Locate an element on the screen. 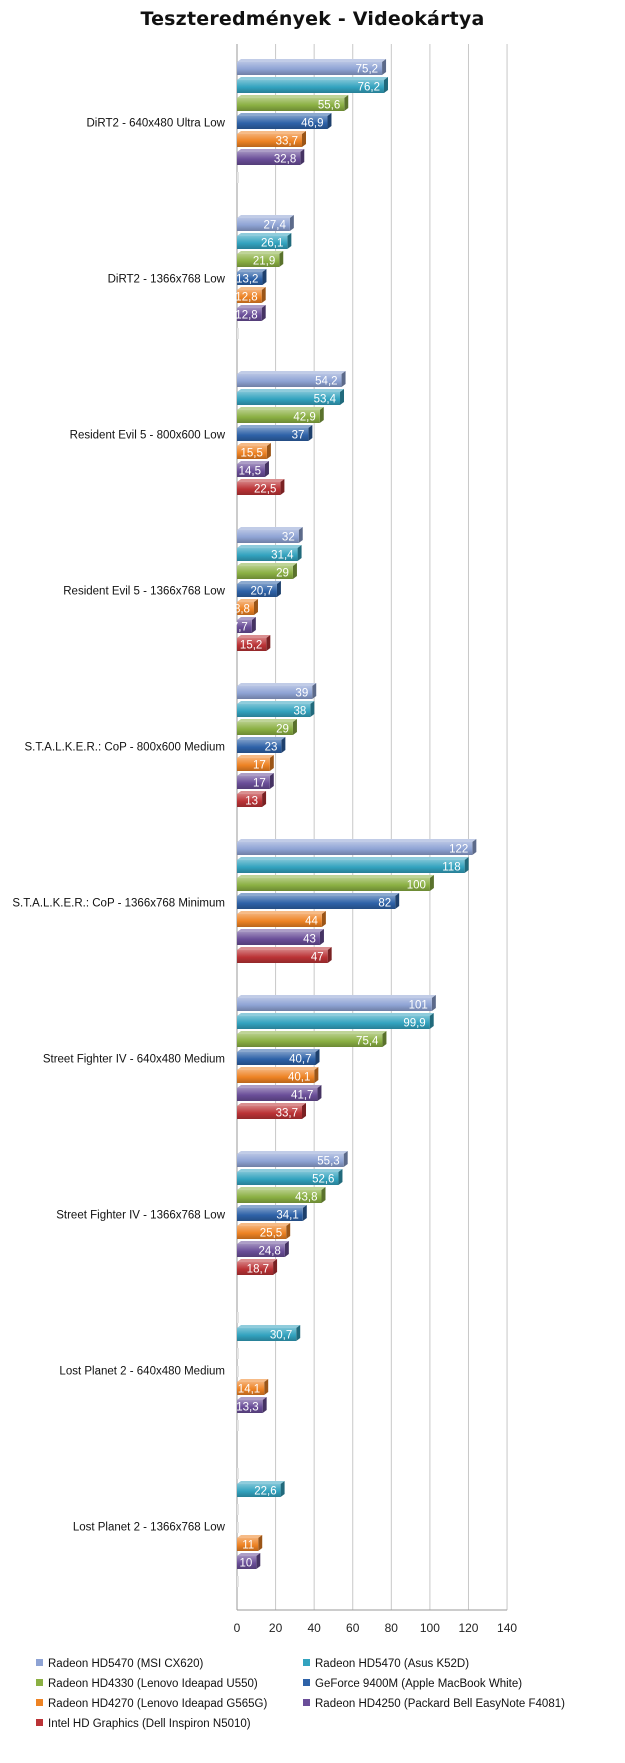 The image size is (625, 1763). data-label: 55,6 is located at coordinates (329, 106).